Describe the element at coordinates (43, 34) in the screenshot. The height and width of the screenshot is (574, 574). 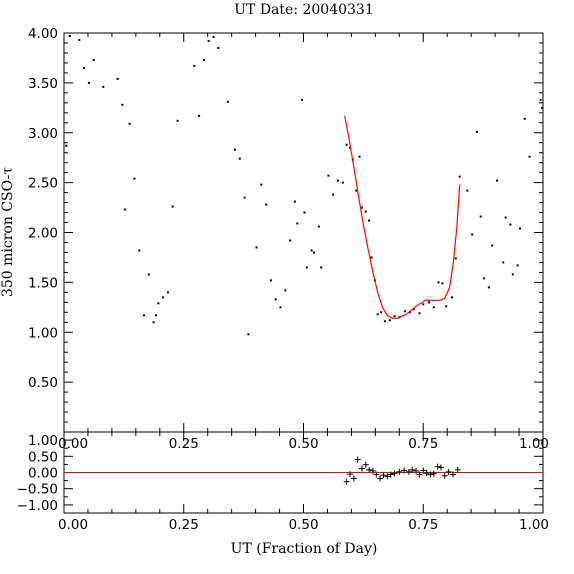
I see `y-tick-label: 4.00` at that location.